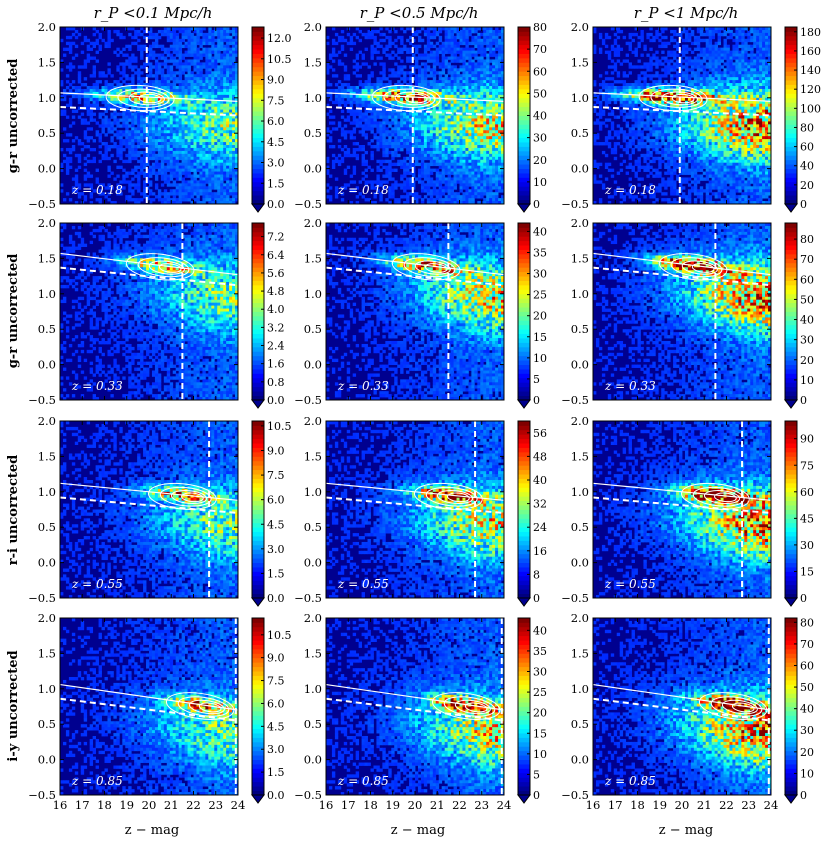 The image size is (830, 841). What do you see at coordinates (258, 118) in the screenshot?
I see `colorbar-segment` at bounding box center [258, 118].